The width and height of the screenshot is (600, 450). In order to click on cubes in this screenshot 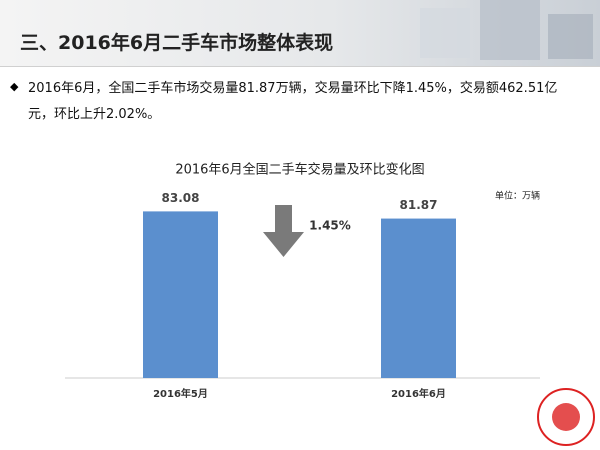, I will do `click(506, 30)`.